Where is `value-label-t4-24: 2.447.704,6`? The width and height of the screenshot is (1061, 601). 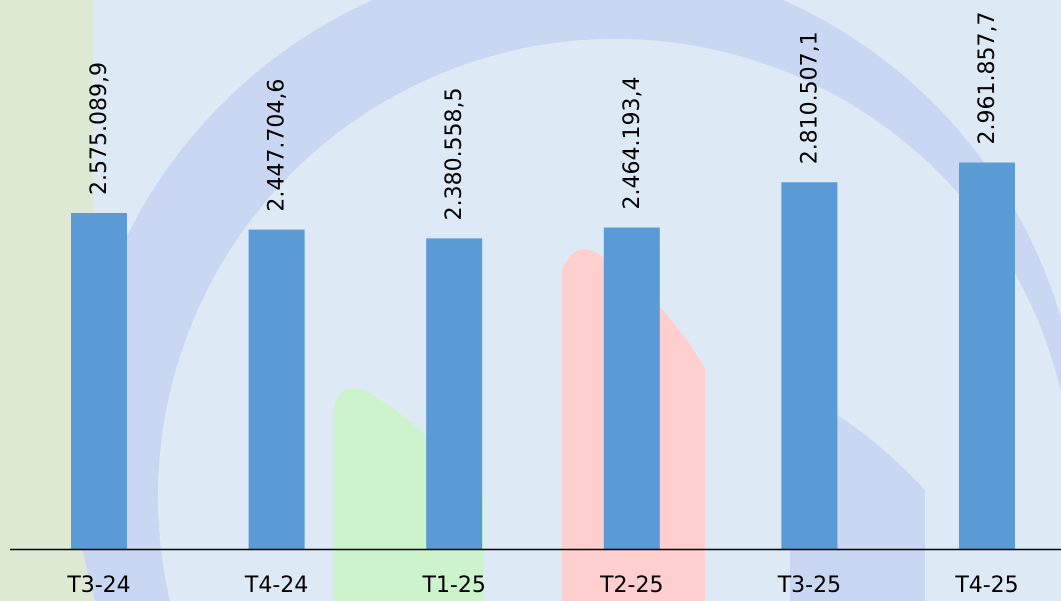 value-label-t4-24: 2.447.704,6 is located at coordinates (277, 145).